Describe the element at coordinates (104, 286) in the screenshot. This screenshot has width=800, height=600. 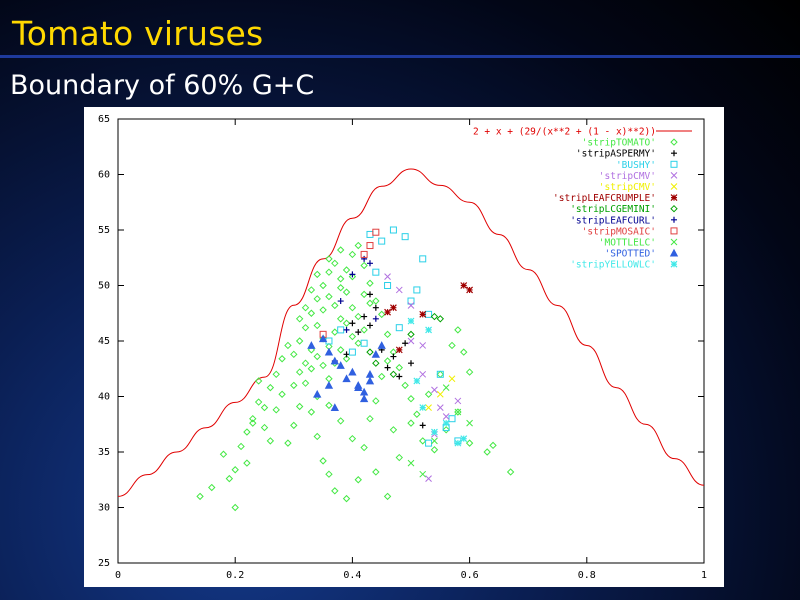
I see `y-tick-label: 50` at that location.